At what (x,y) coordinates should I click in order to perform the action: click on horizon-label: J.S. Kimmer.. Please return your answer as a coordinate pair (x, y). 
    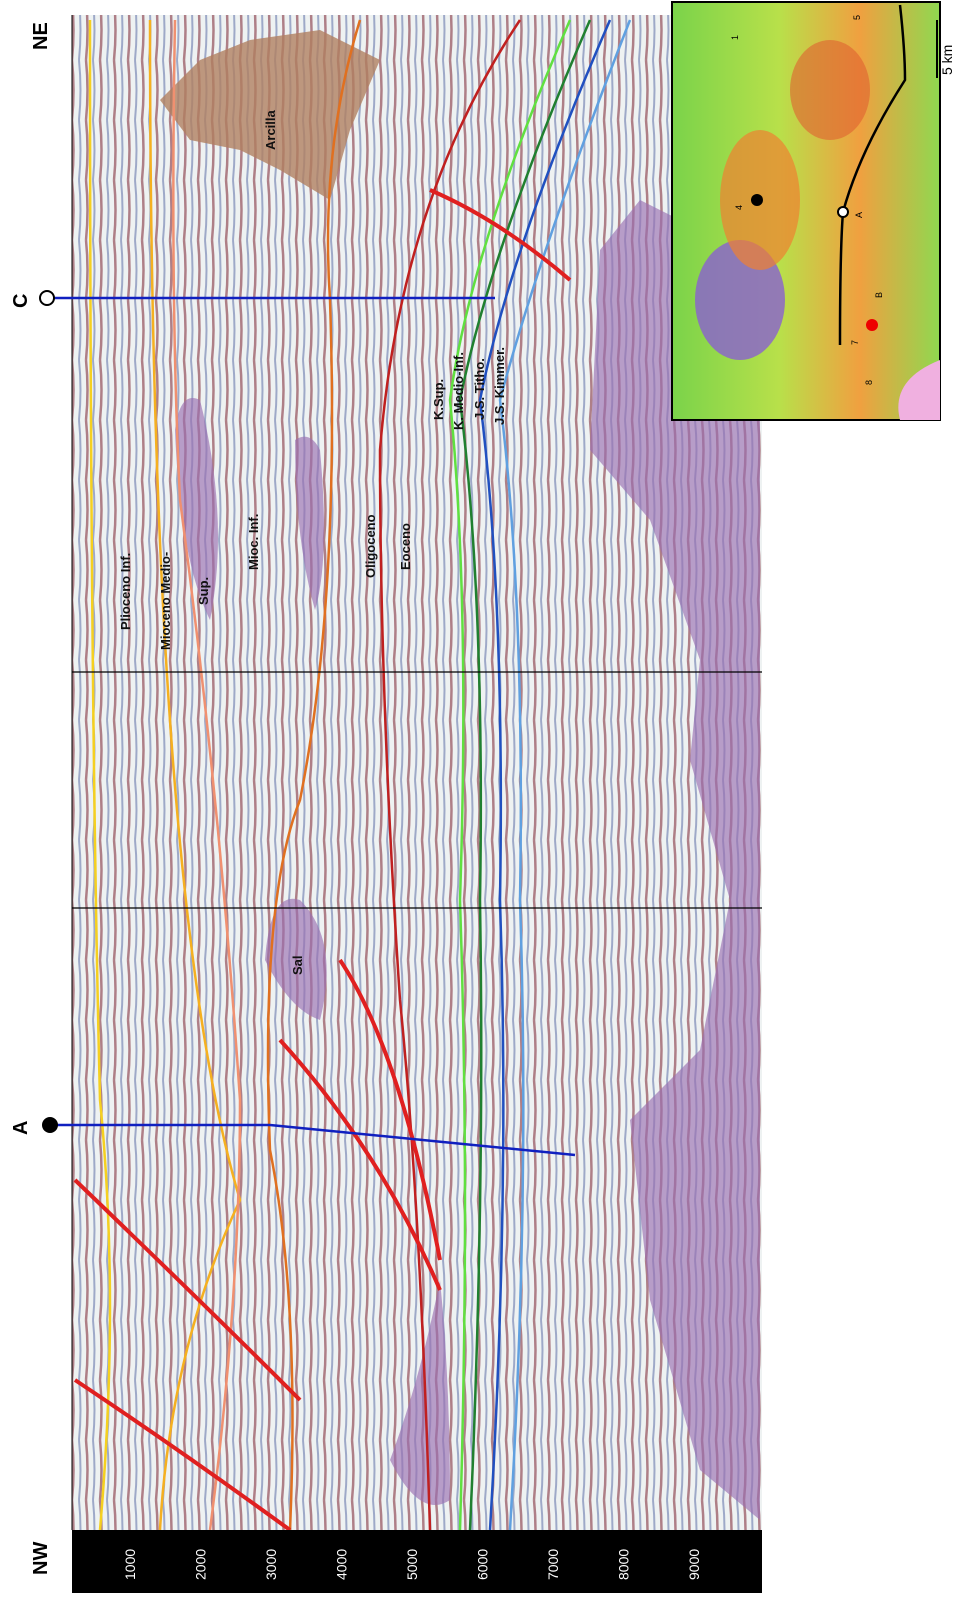
    Looking at the image, I should click on (499, 386).